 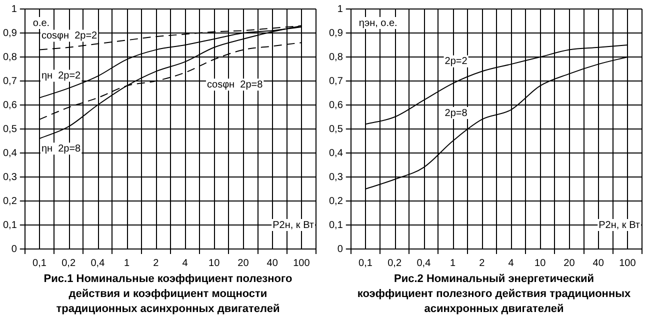 I want to click on series-label: cosφн 2p=2, so click(x=69, y=36).